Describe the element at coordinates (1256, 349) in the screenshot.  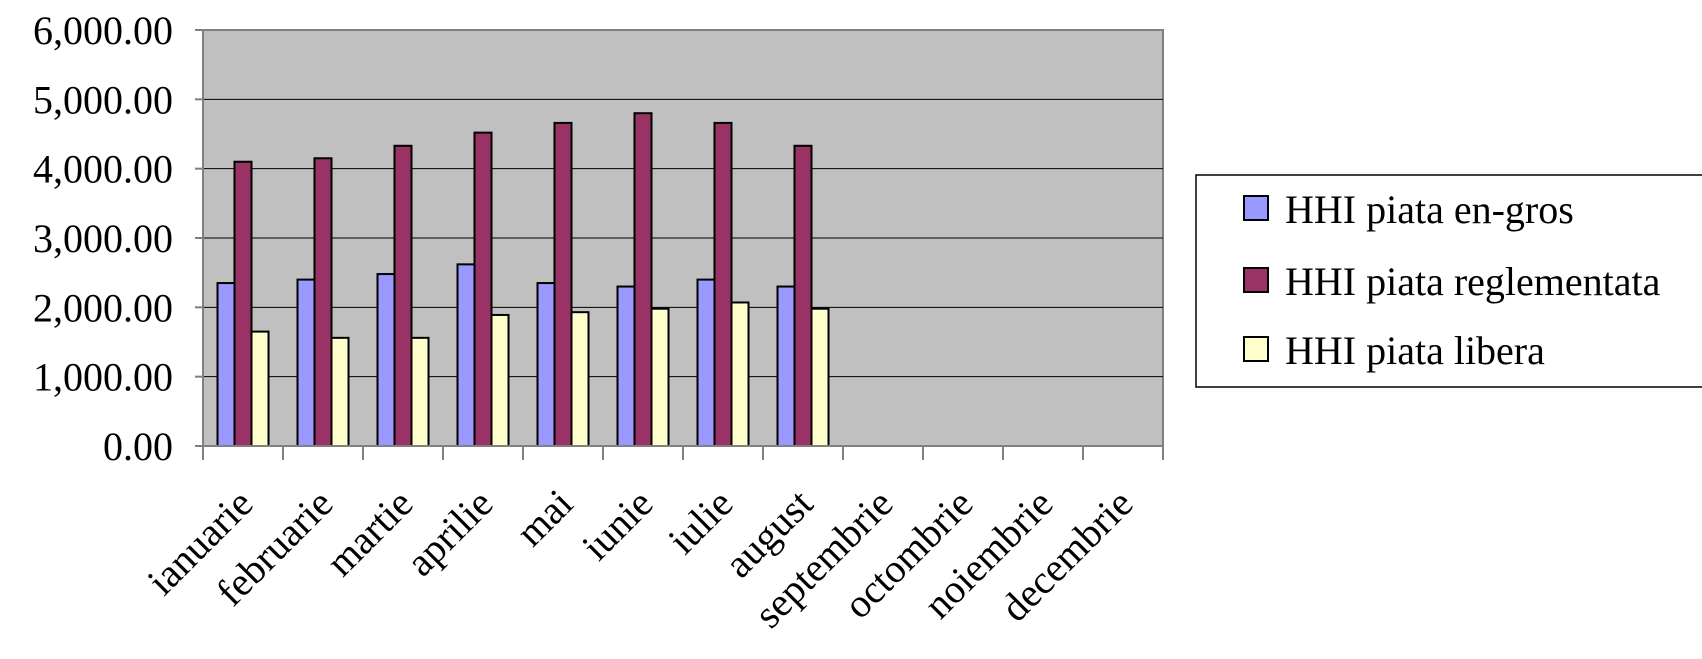
I see `legend-swatch-libera` at that location.